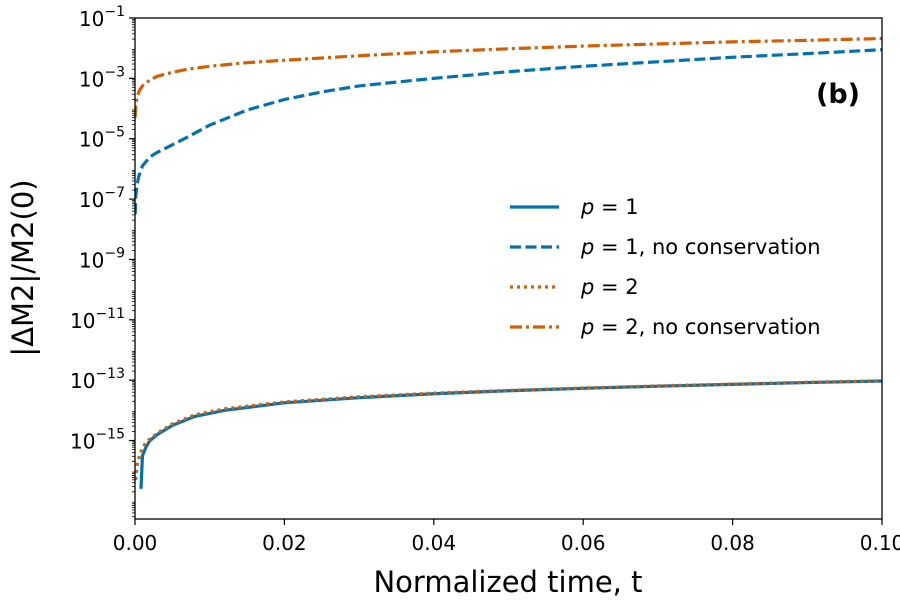 This screenshot has width=900, height=600. What do you see at coordinates (102, 258) in the screenshot?
I see `y-tick-label: 10⁻⁹` at bounding box center [102, 258].